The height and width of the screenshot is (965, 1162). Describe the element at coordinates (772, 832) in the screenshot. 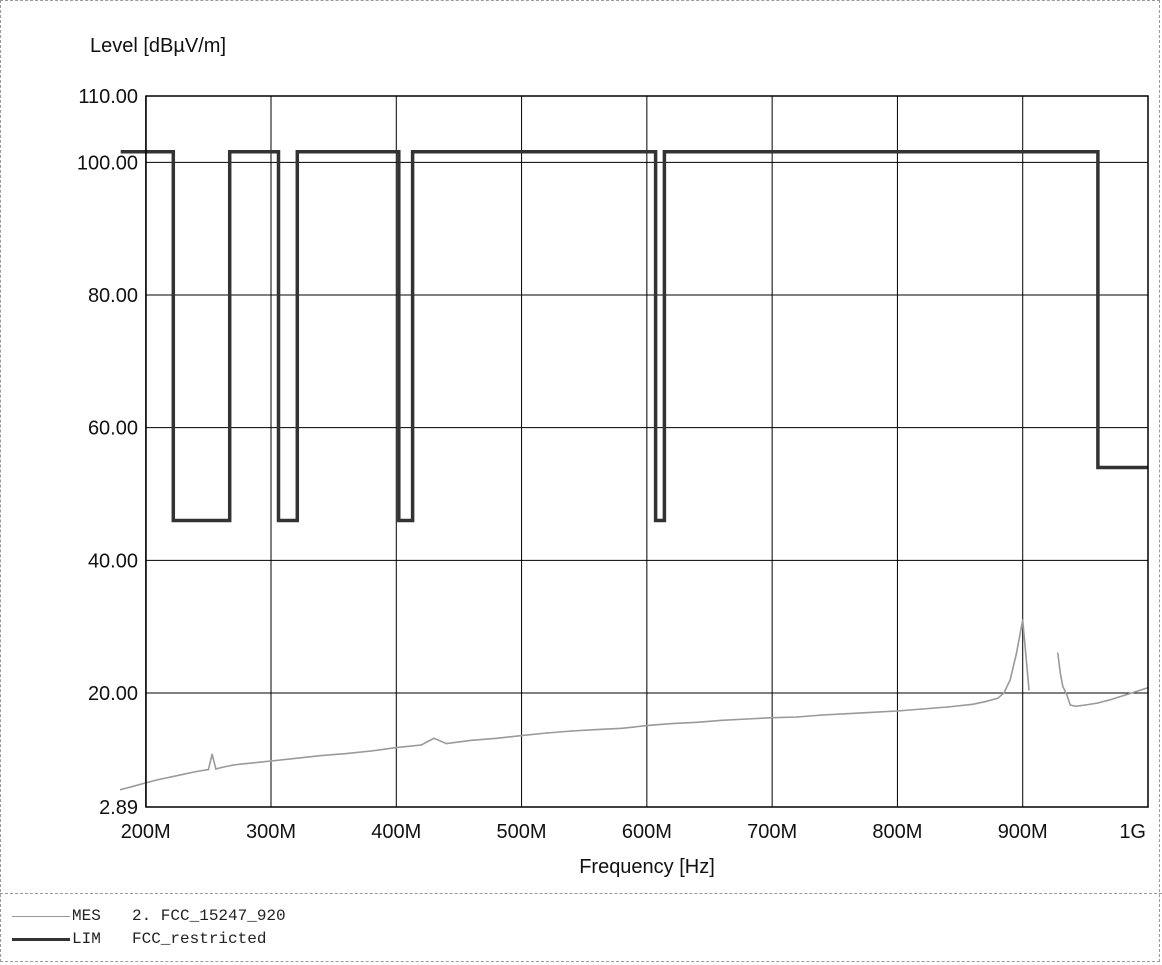

I see `x-tick-label: 700M` at that location.